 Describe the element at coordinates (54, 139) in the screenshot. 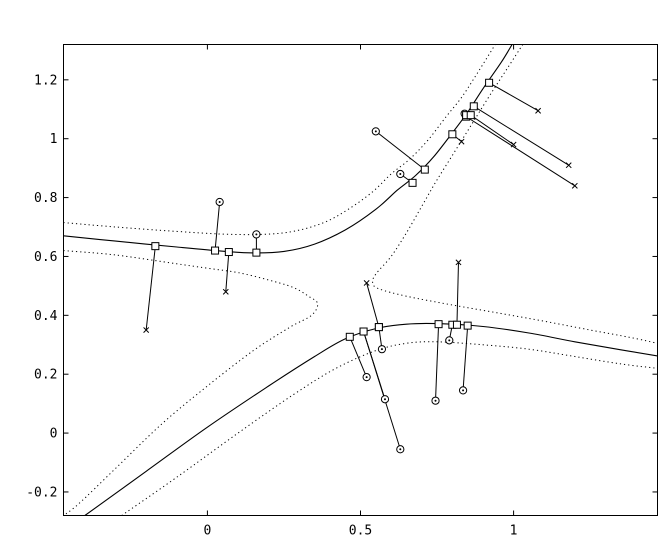

I see `y-tick-label: 1` at that location.